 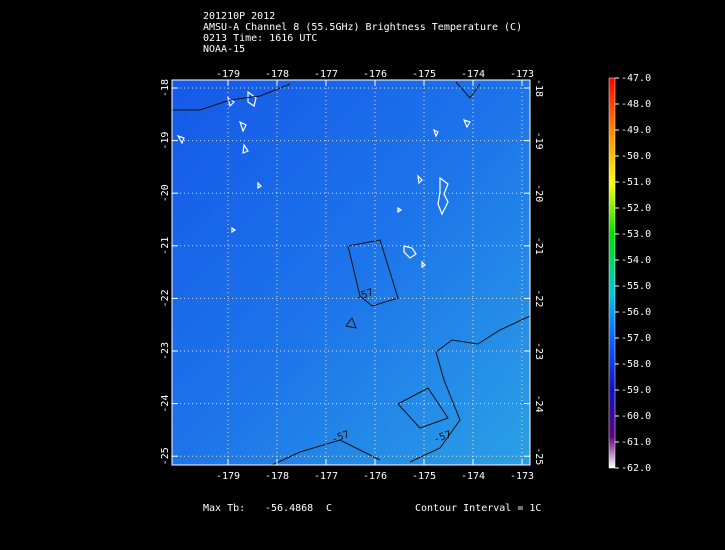 I want to click on max-label: Max Tb:, so click(x=224, y=508).